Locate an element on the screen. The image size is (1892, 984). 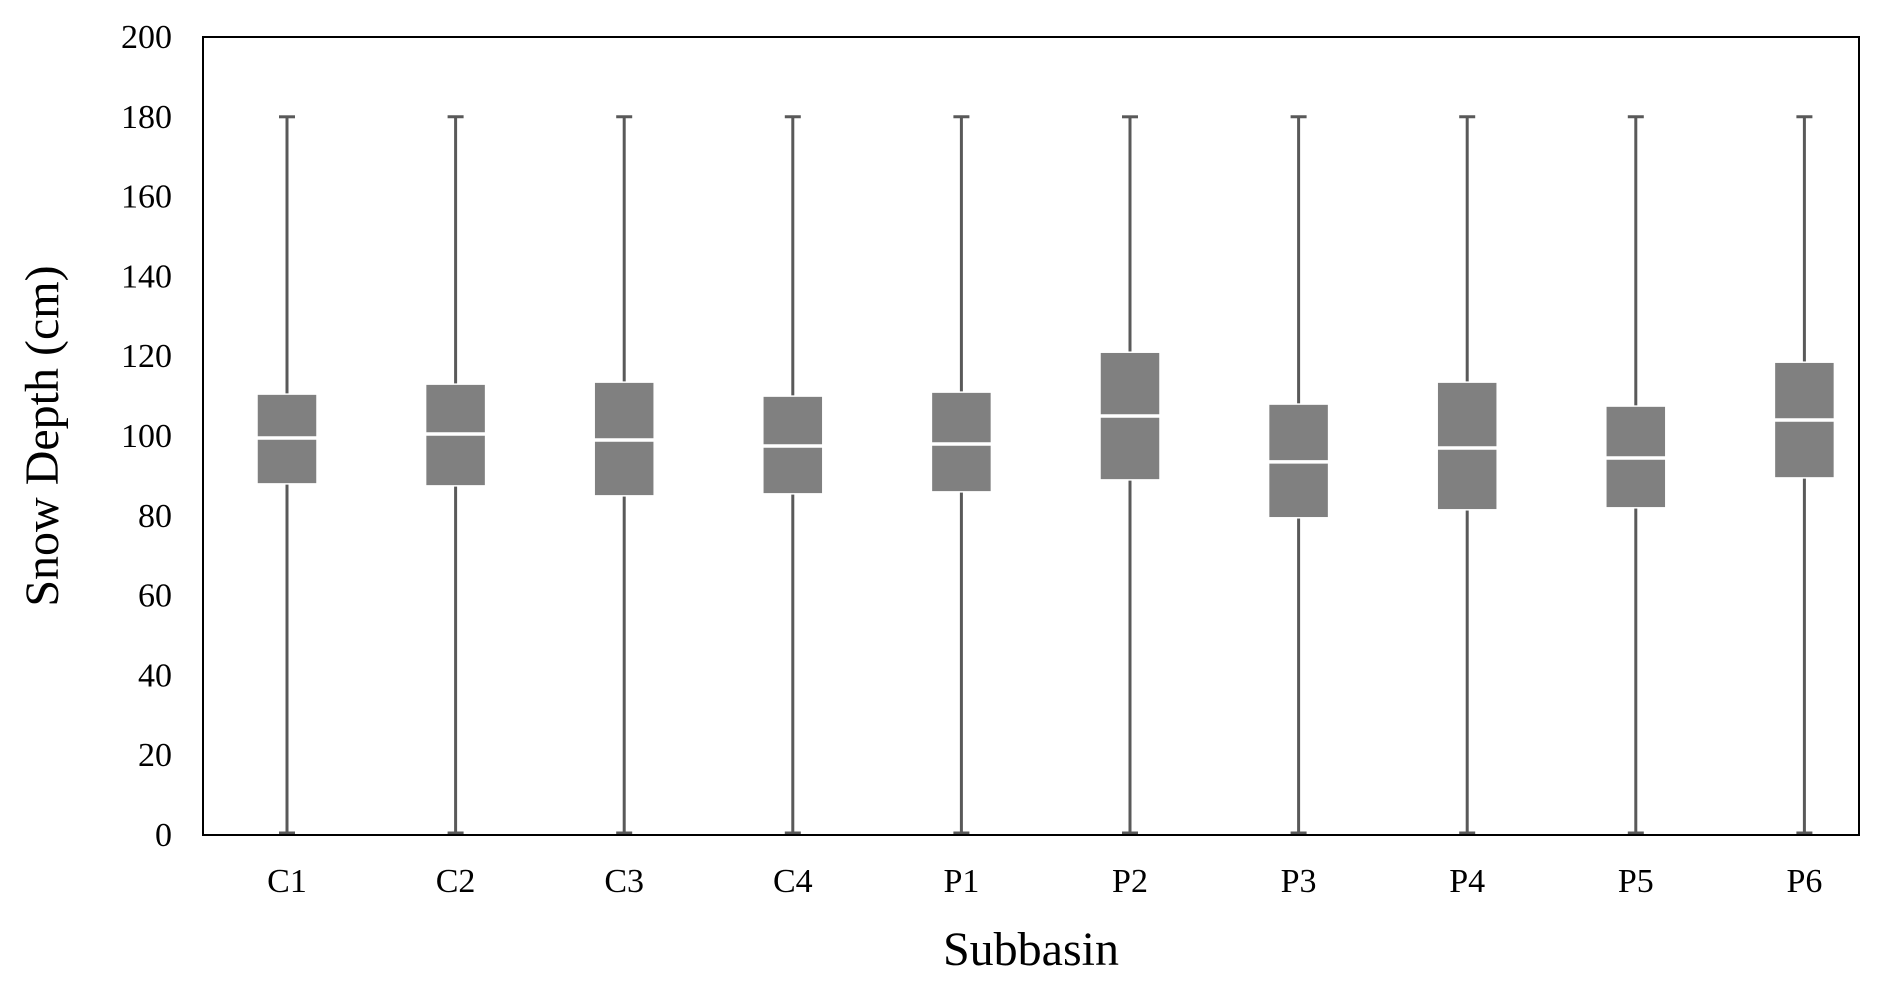
x-tick-label: P3 is located at coordinates (1299, 881).